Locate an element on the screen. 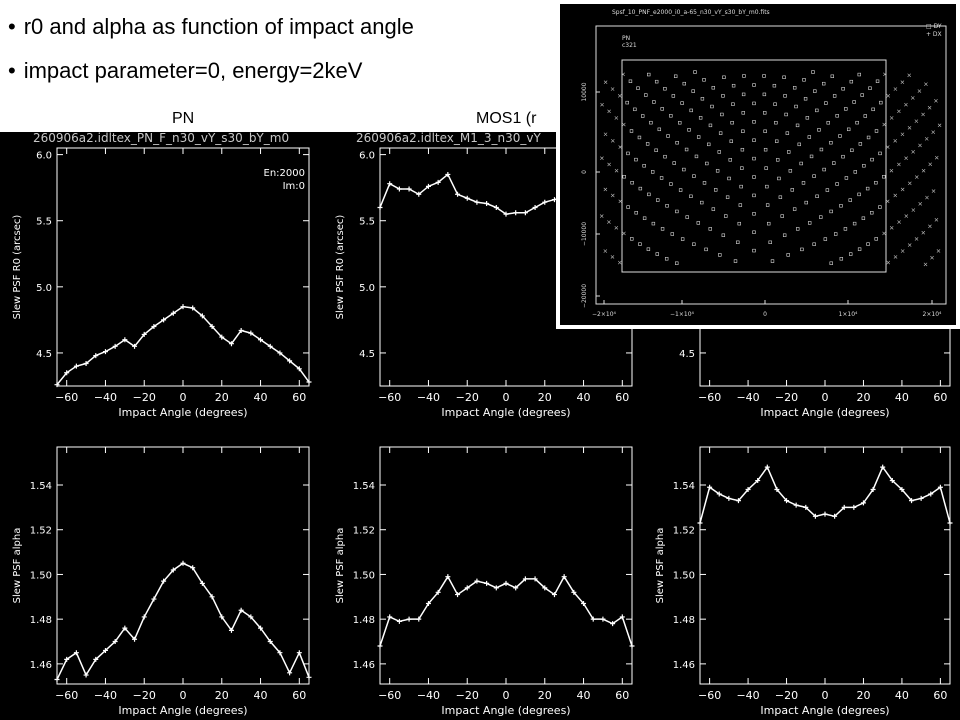  y-tick-label: 4.5 is located at coordinates (367, 354).